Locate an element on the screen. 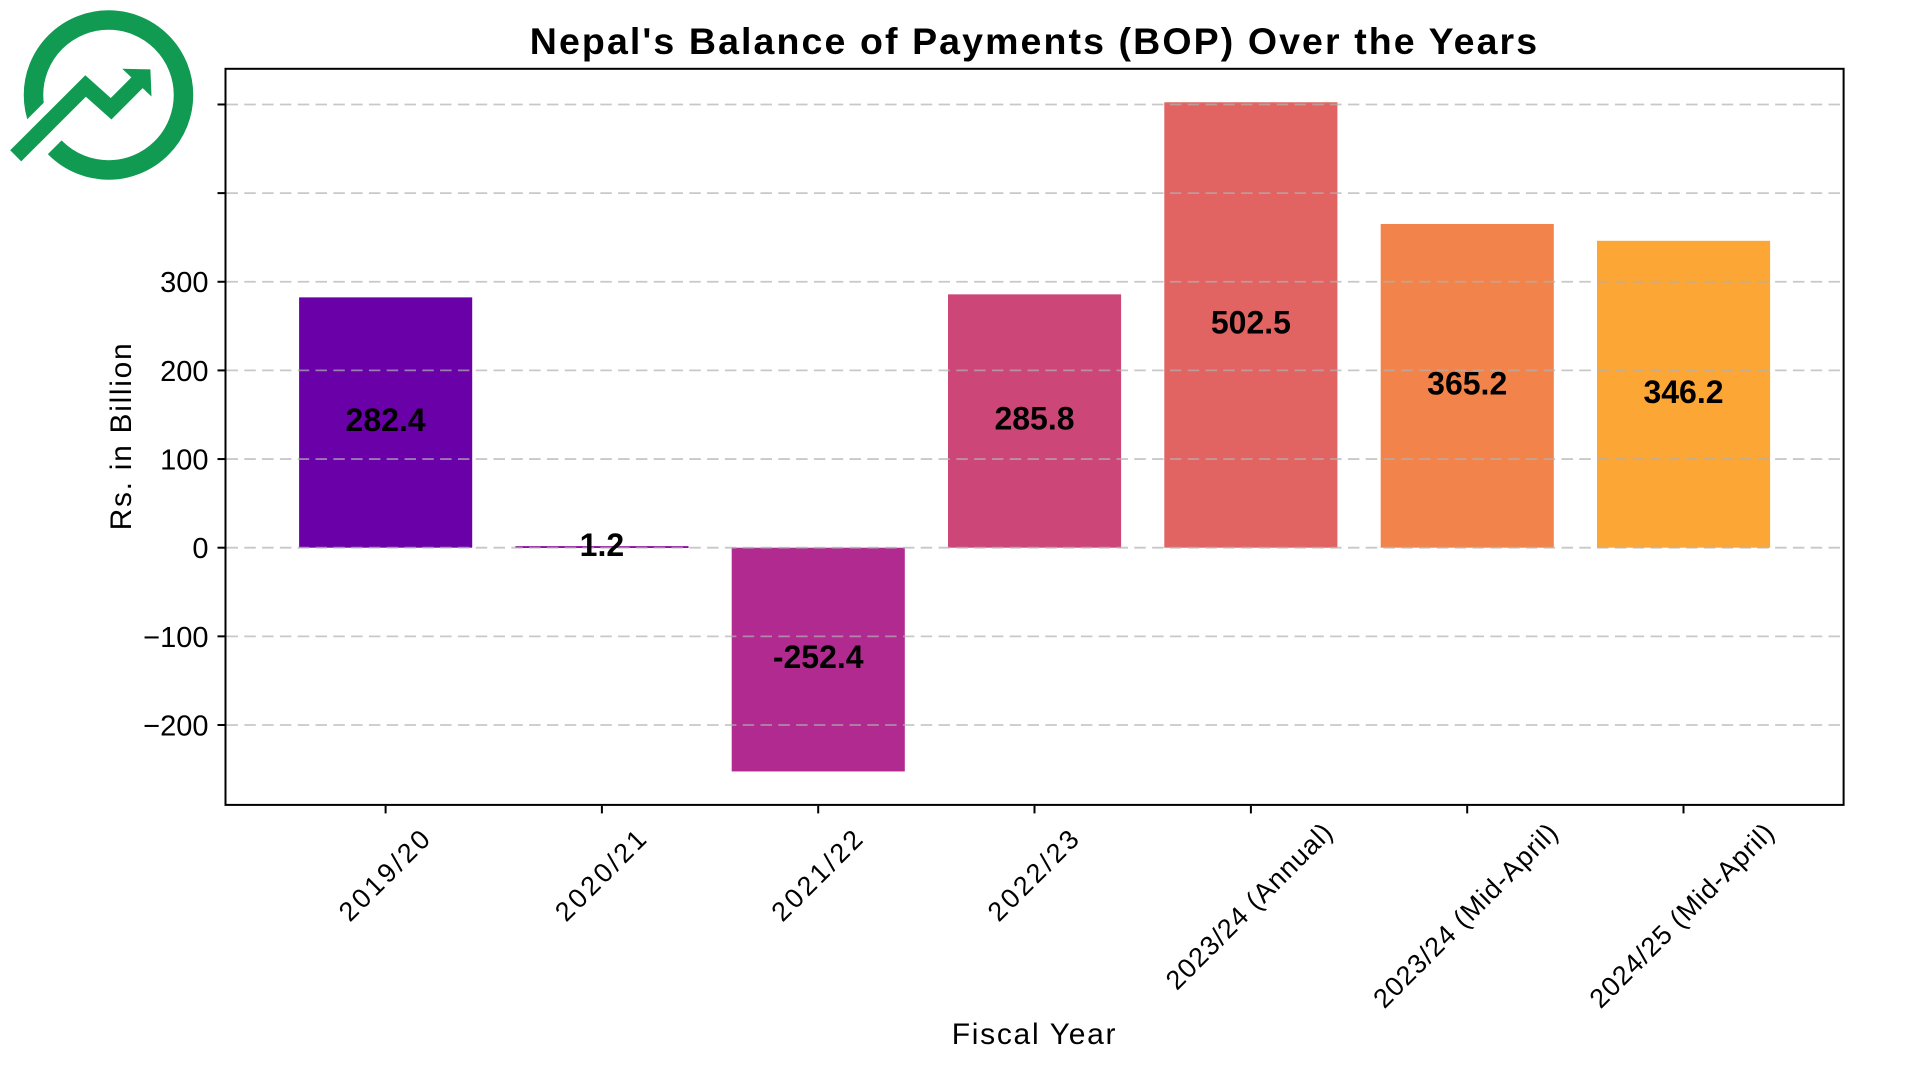 The height and width of the screenshot is (1085, 1920). svg-text: 365.2 is located at coordinates (1467, 383).